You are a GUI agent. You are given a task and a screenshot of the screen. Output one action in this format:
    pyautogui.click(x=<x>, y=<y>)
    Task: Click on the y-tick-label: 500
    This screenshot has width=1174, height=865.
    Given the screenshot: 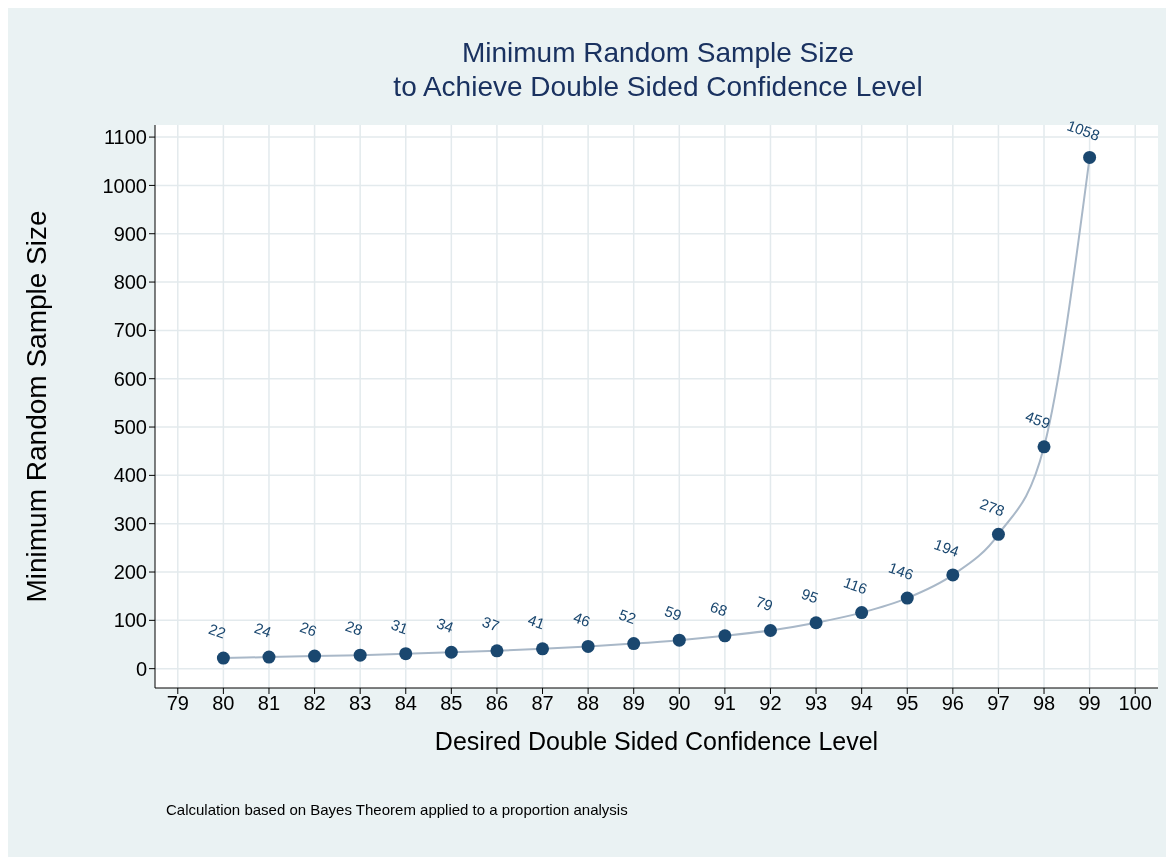 What is the action you would take?
    pyautogui.click(x=130, y=427)
    